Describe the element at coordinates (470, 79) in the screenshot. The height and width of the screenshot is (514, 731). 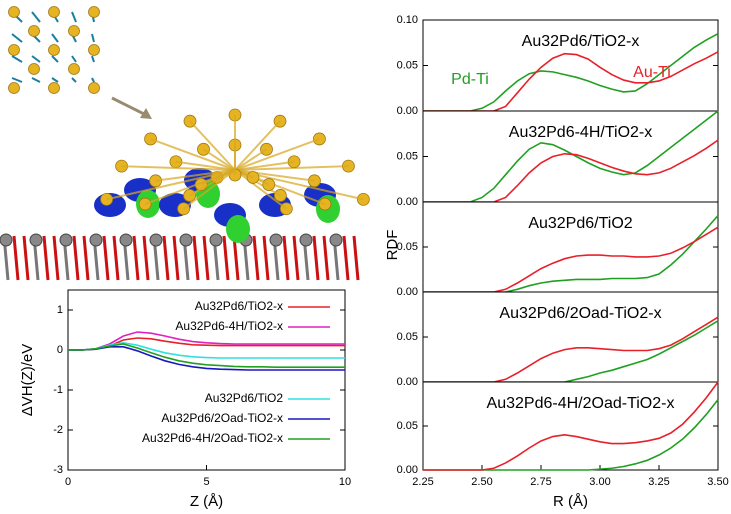
I see `series-label: Pd-Ti` at that location.